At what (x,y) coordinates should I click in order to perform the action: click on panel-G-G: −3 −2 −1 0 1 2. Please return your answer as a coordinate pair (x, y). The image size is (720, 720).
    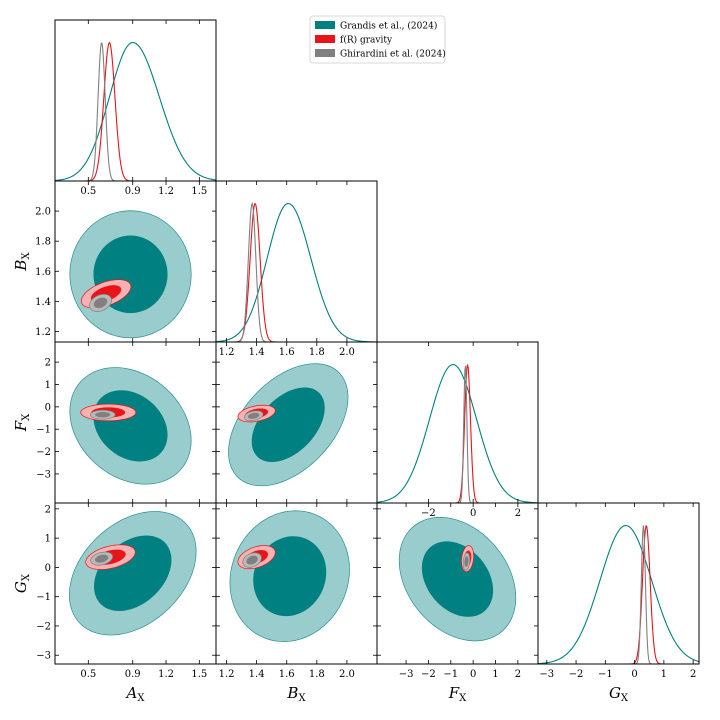
    Looking at the image, I should click on (618, 591).